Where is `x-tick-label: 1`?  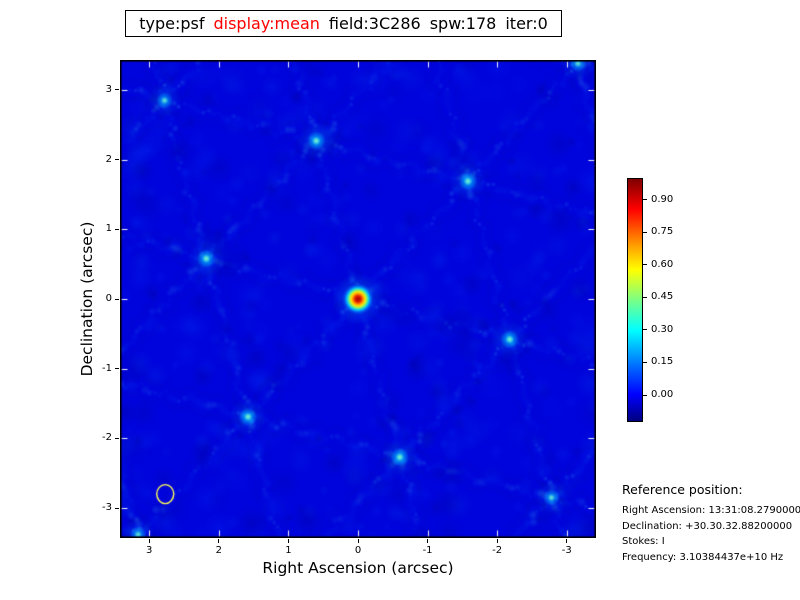 x-tick-label: 1 is located at coordinates (288, 550).